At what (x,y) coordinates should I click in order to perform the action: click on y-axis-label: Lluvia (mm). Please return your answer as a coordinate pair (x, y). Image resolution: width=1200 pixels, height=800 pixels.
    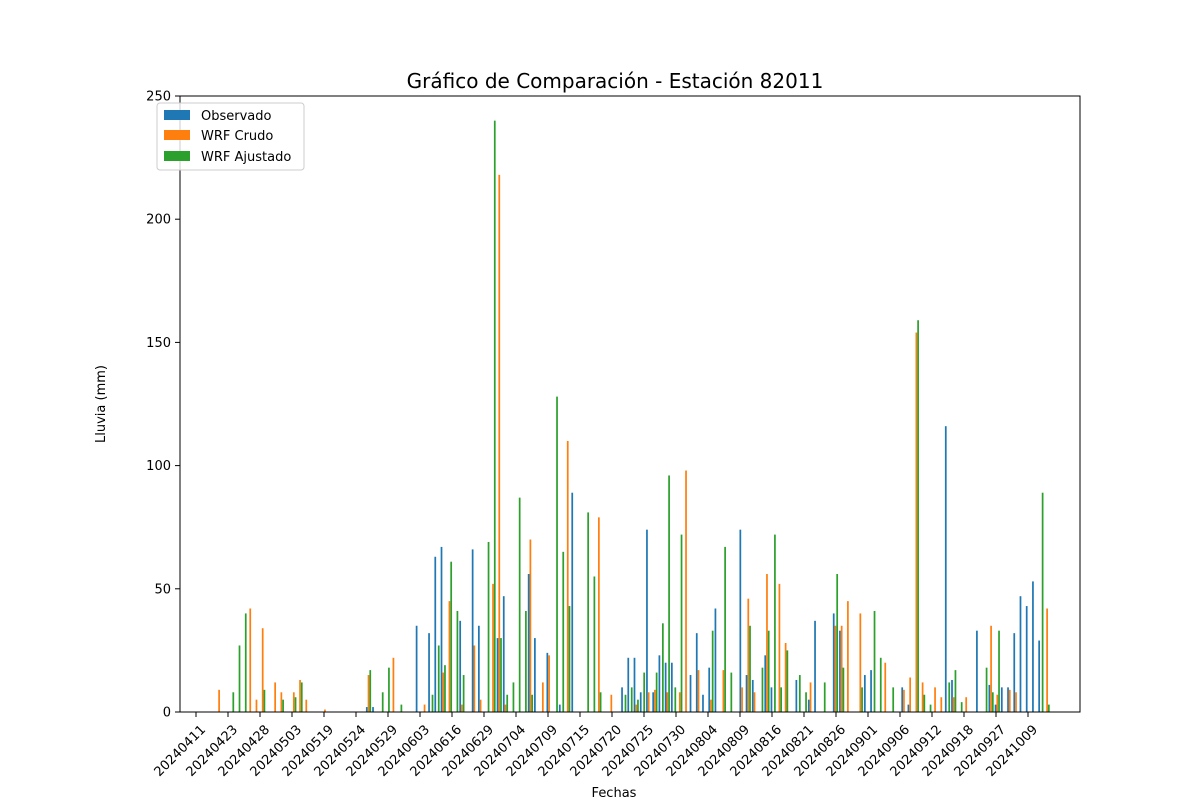
    Looking at the image, I should click on (101, 404).